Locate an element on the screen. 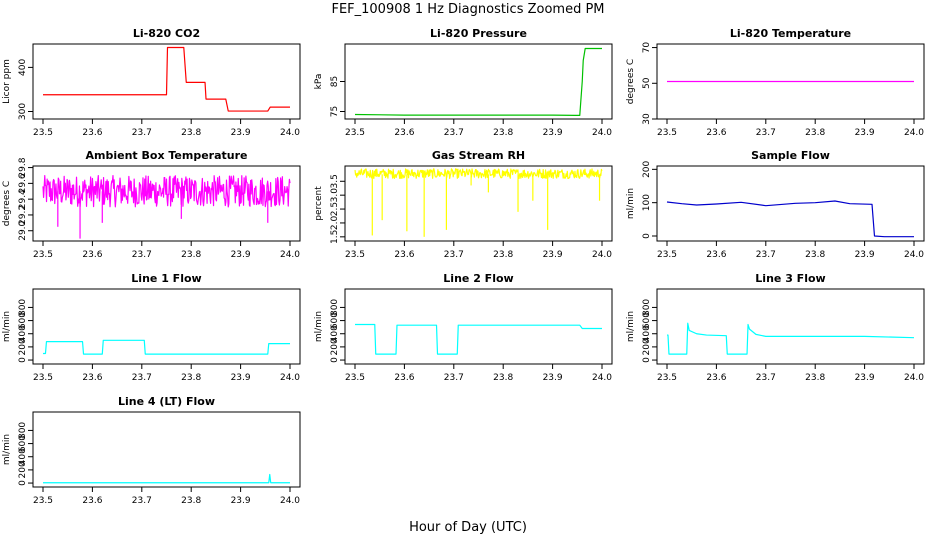 This screenshot has height=540, width=936. y-tick-label: 29.2 is located at coordinates (23, 215).